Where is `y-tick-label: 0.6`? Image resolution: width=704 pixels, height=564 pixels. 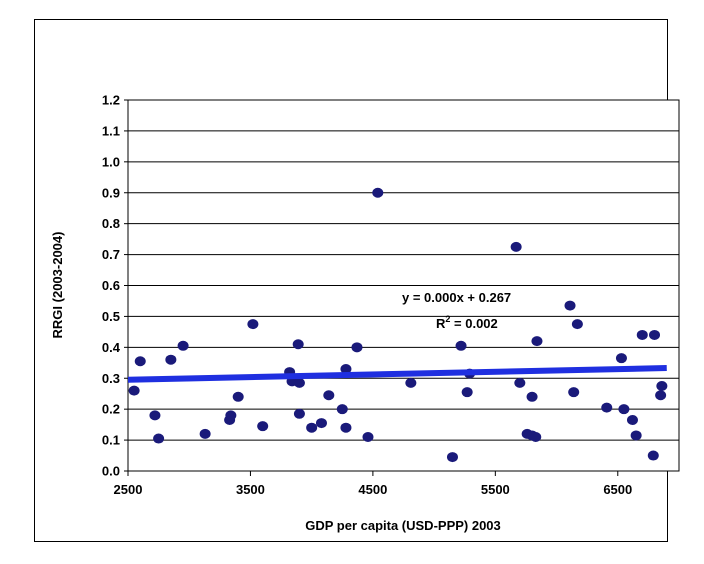 y-tick-label: 0.6 is located at coordinates (111, 285).